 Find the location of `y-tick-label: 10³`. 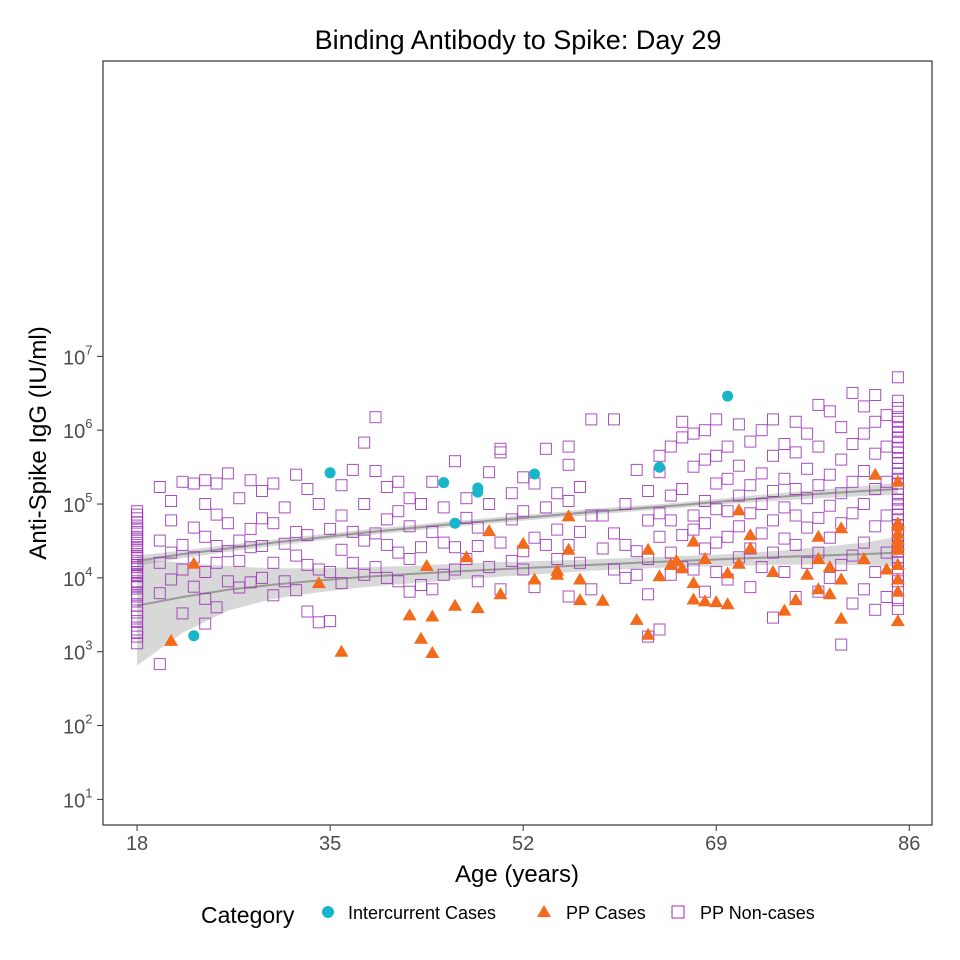

y-tick-label: 10³ is located at coordinates (77, 651).